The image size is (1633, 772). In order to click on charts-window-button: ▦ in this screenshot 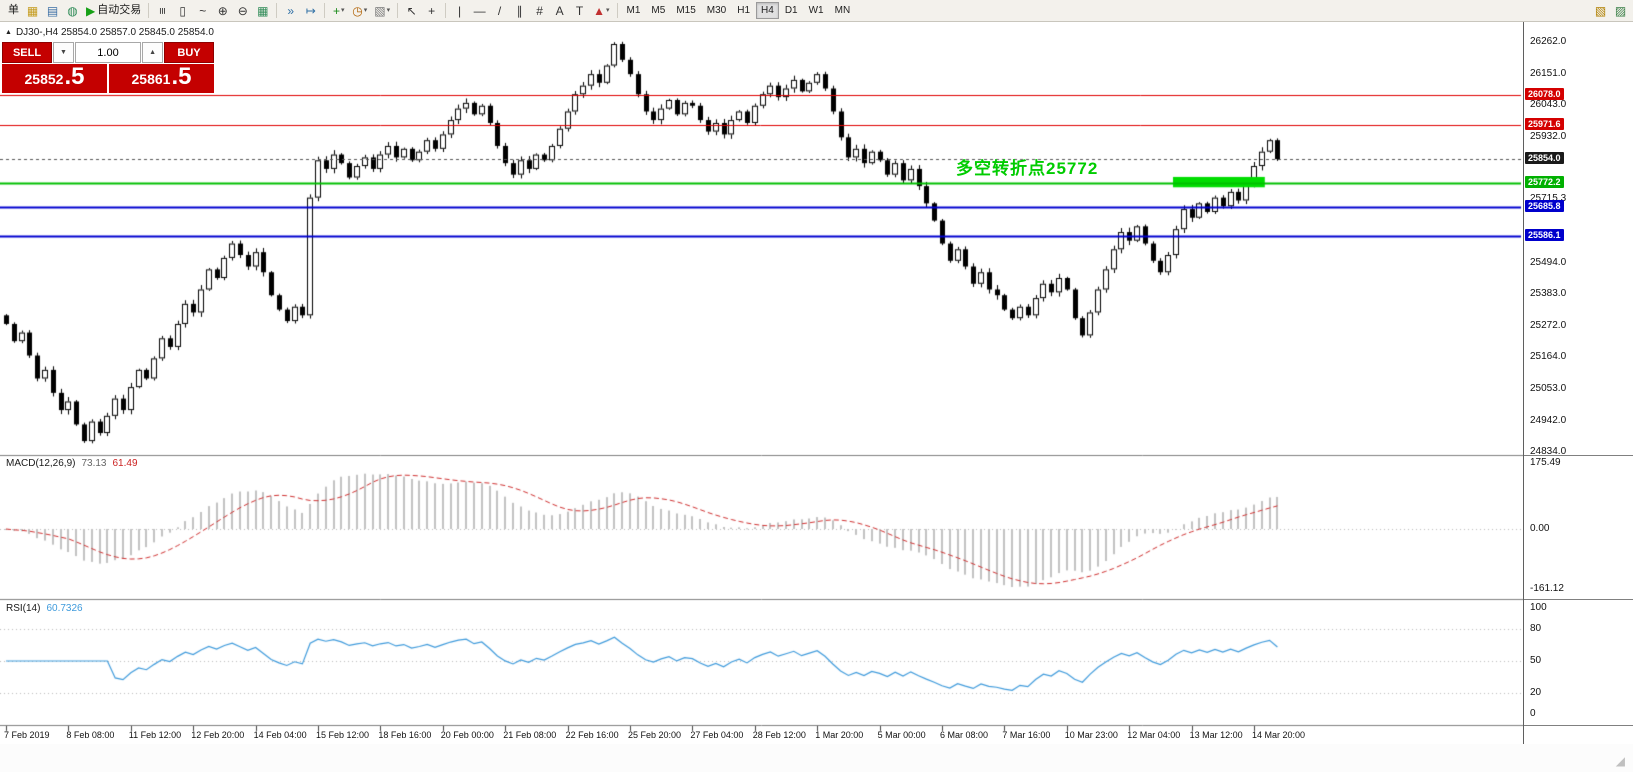, I will do `click(32, 11)`.